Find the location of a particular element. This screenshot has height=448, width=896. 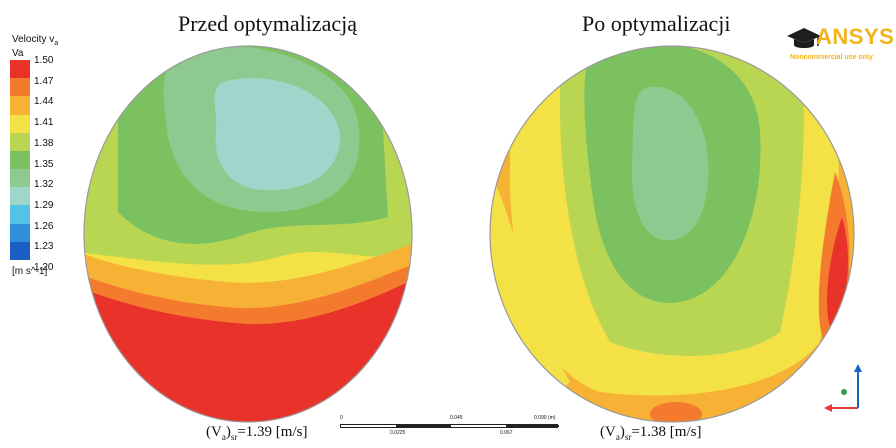

scale-bar-frame is located at coordinates (449, 426).